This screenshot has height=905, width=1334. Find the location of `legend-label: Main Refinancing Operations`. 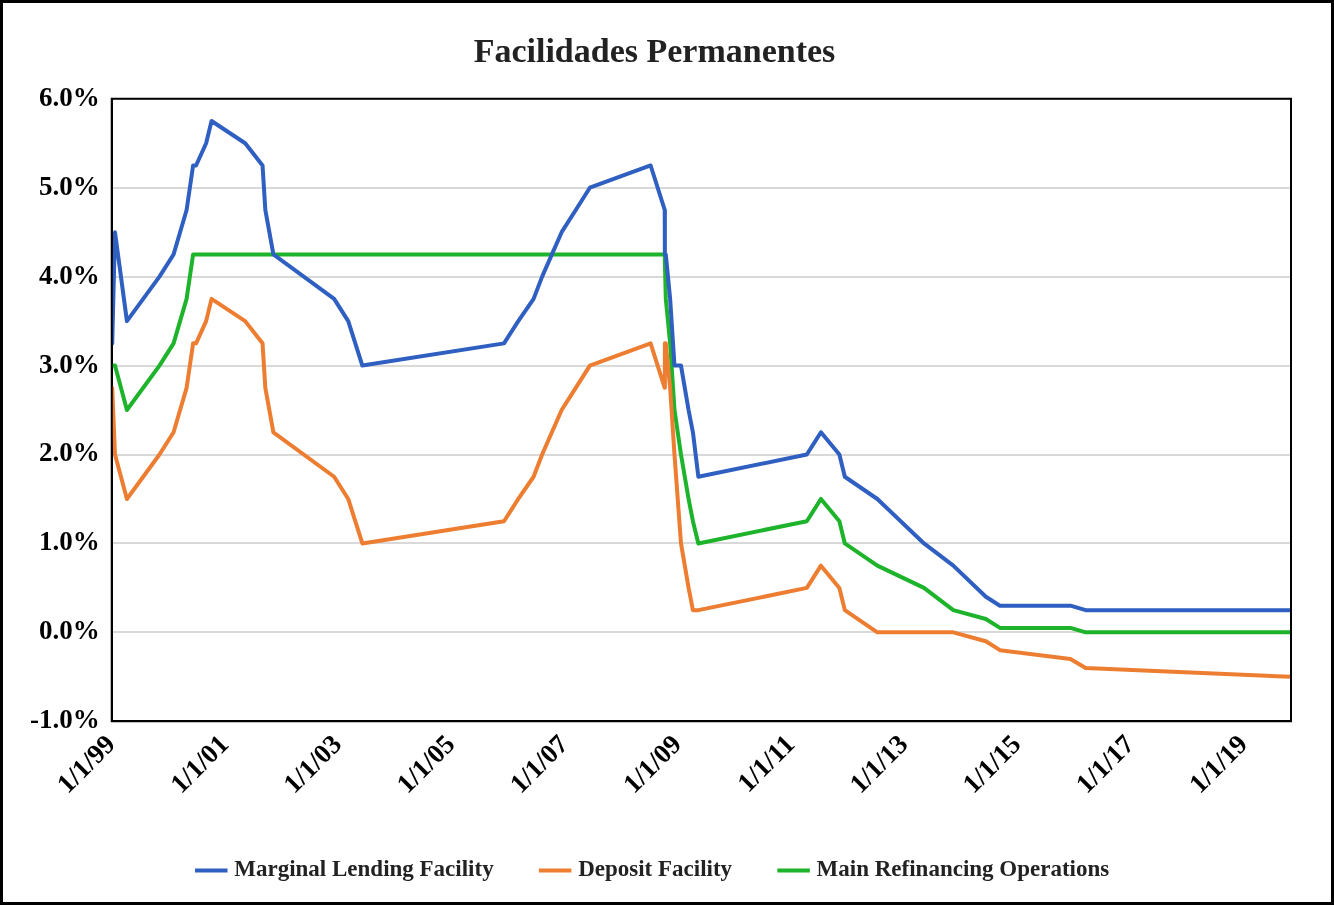

legend-label: Main Refinancing Operations is located at coordinates (963, 869).